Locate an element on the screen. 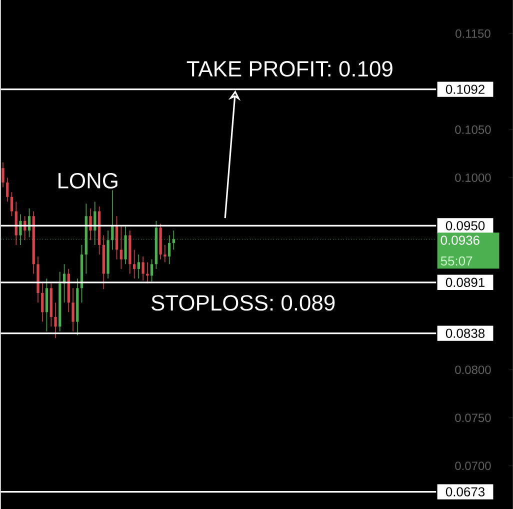 Image resolution: width=513 pixels, height=509 pixels. ref-line-label: 0.1092 is located at coordinates (465, 89).